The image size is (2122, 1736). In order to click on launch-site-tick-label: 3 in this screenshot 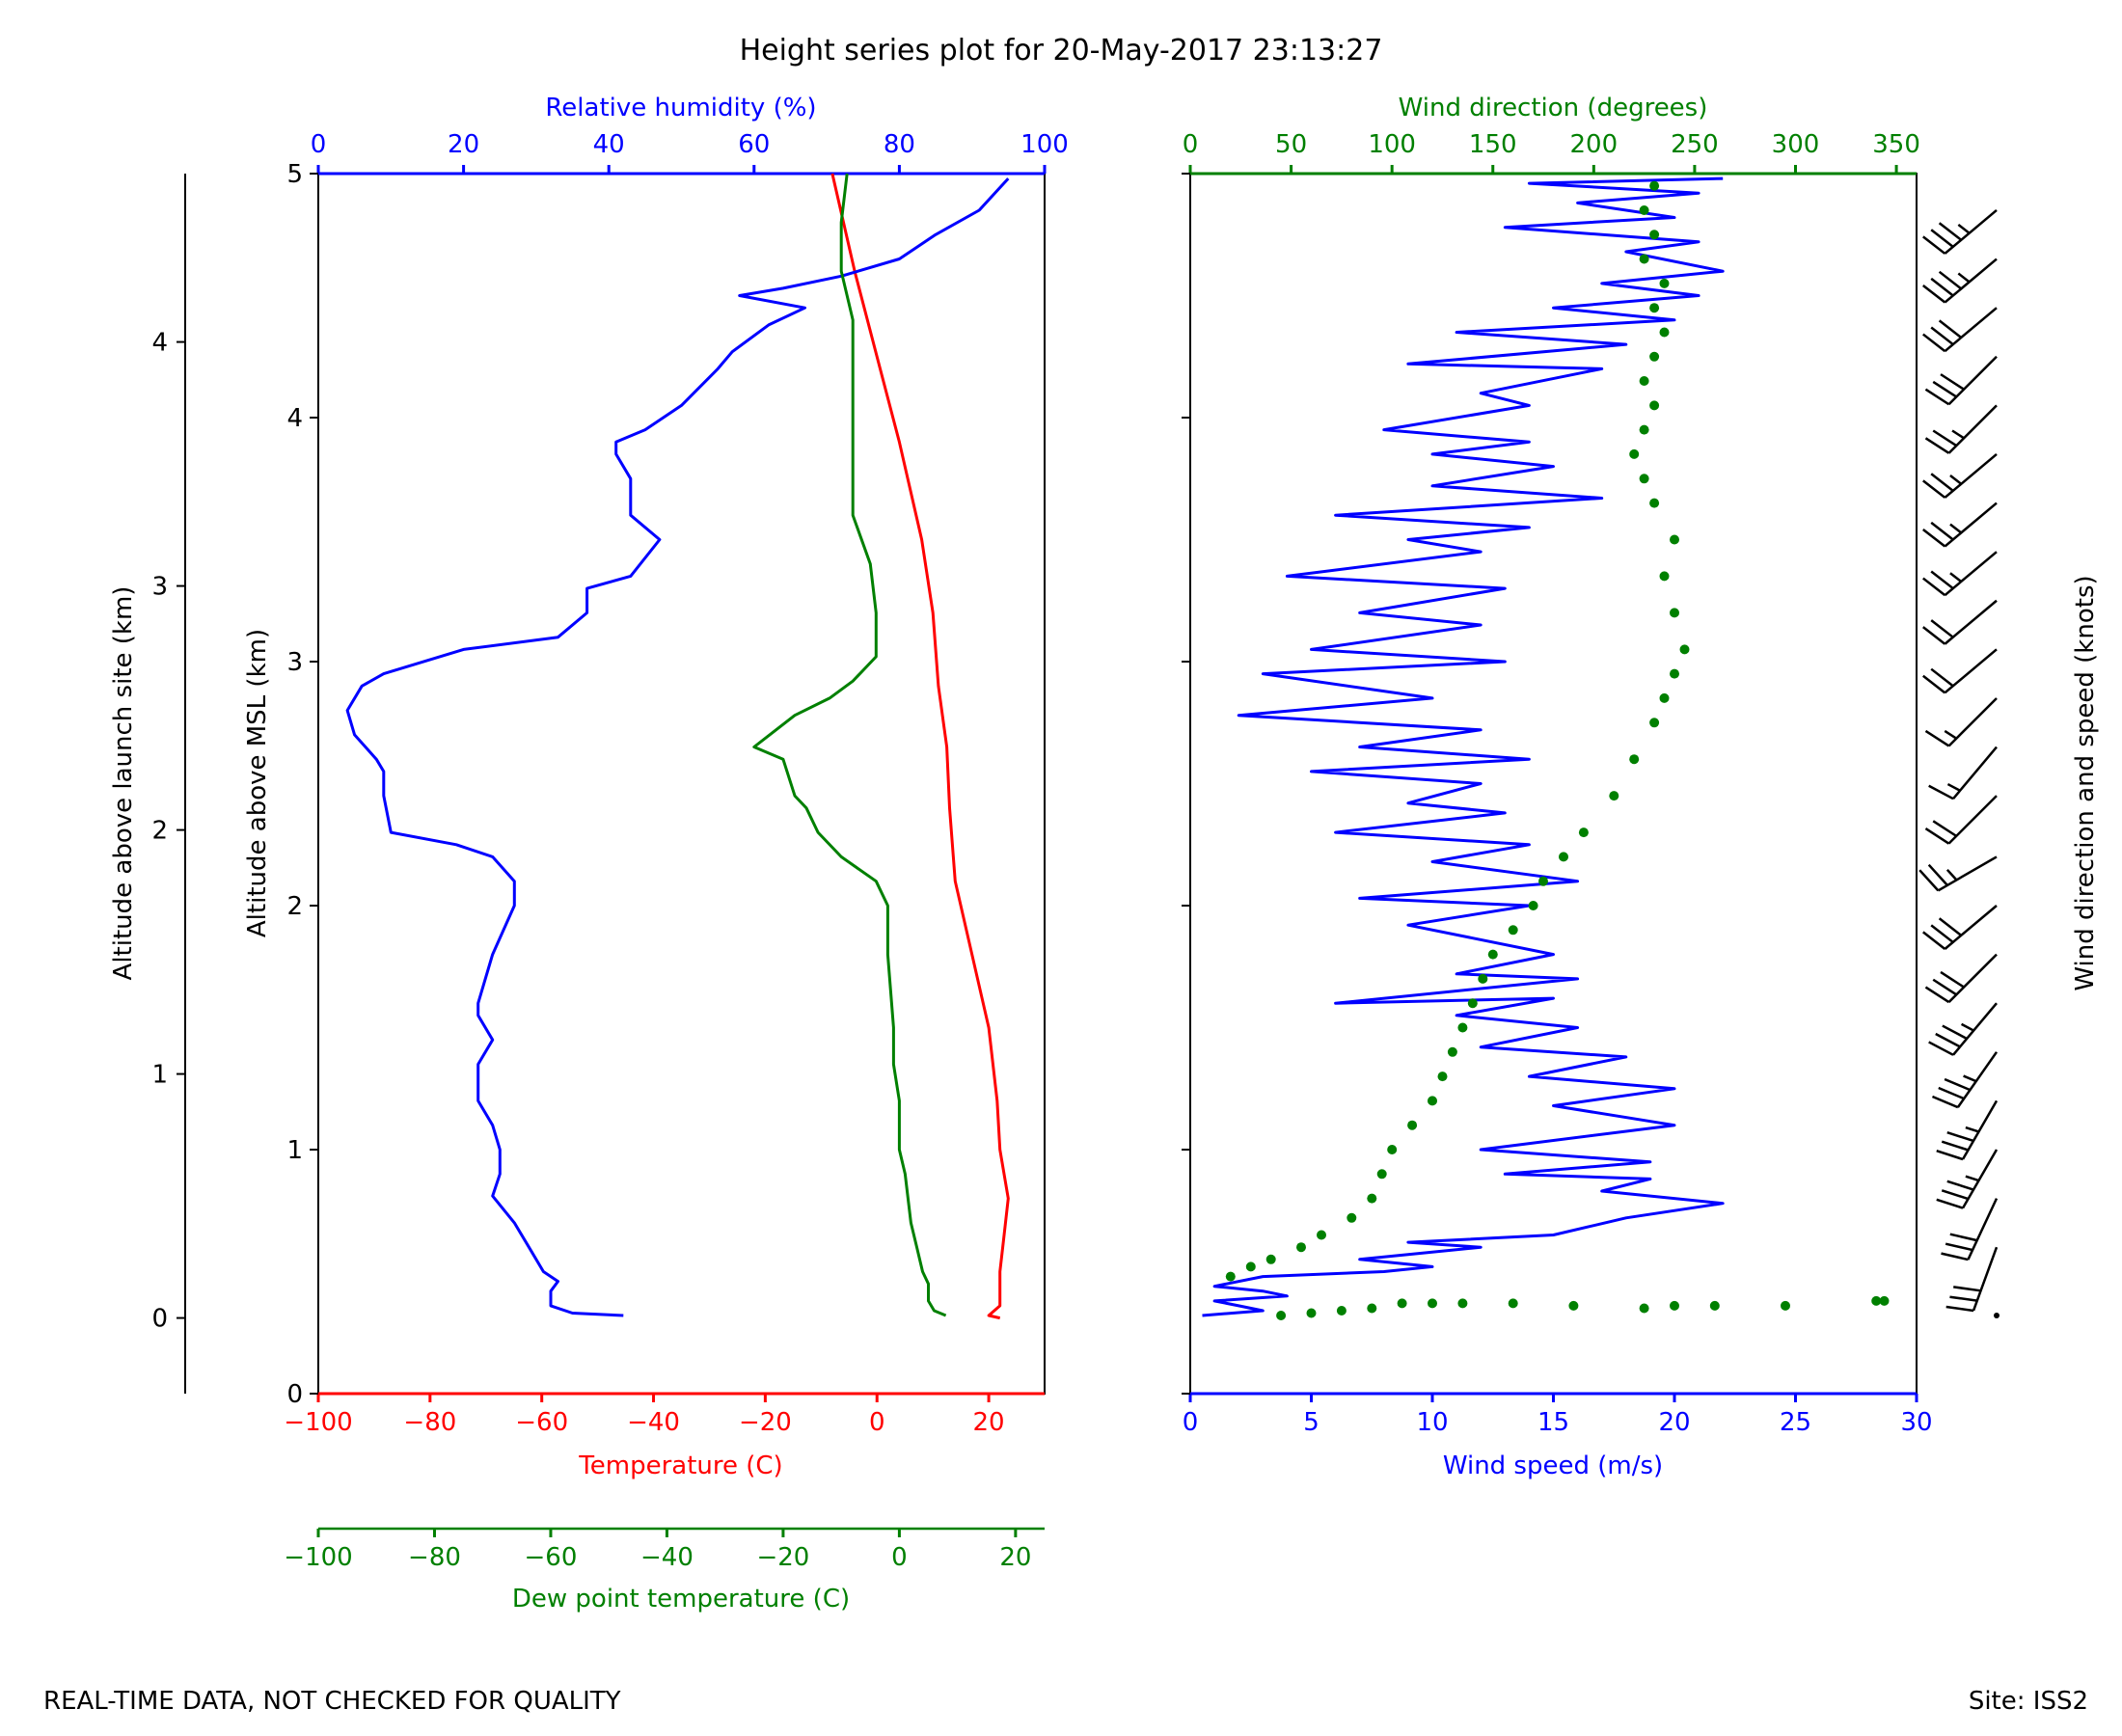, I will do `click(160, 588)`.